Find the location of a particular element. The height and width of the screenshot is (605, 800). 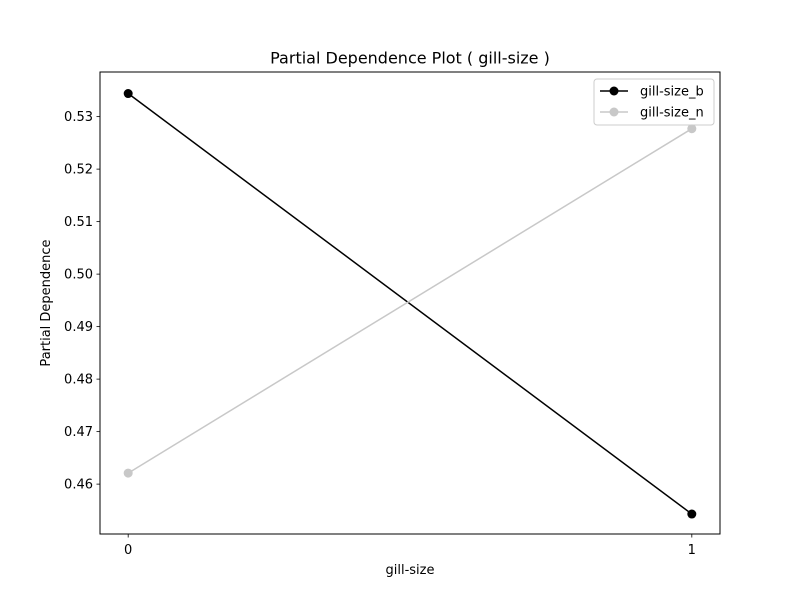

legend-label-gill-size-b: gill-size_b is located at coordinates (672, 92).